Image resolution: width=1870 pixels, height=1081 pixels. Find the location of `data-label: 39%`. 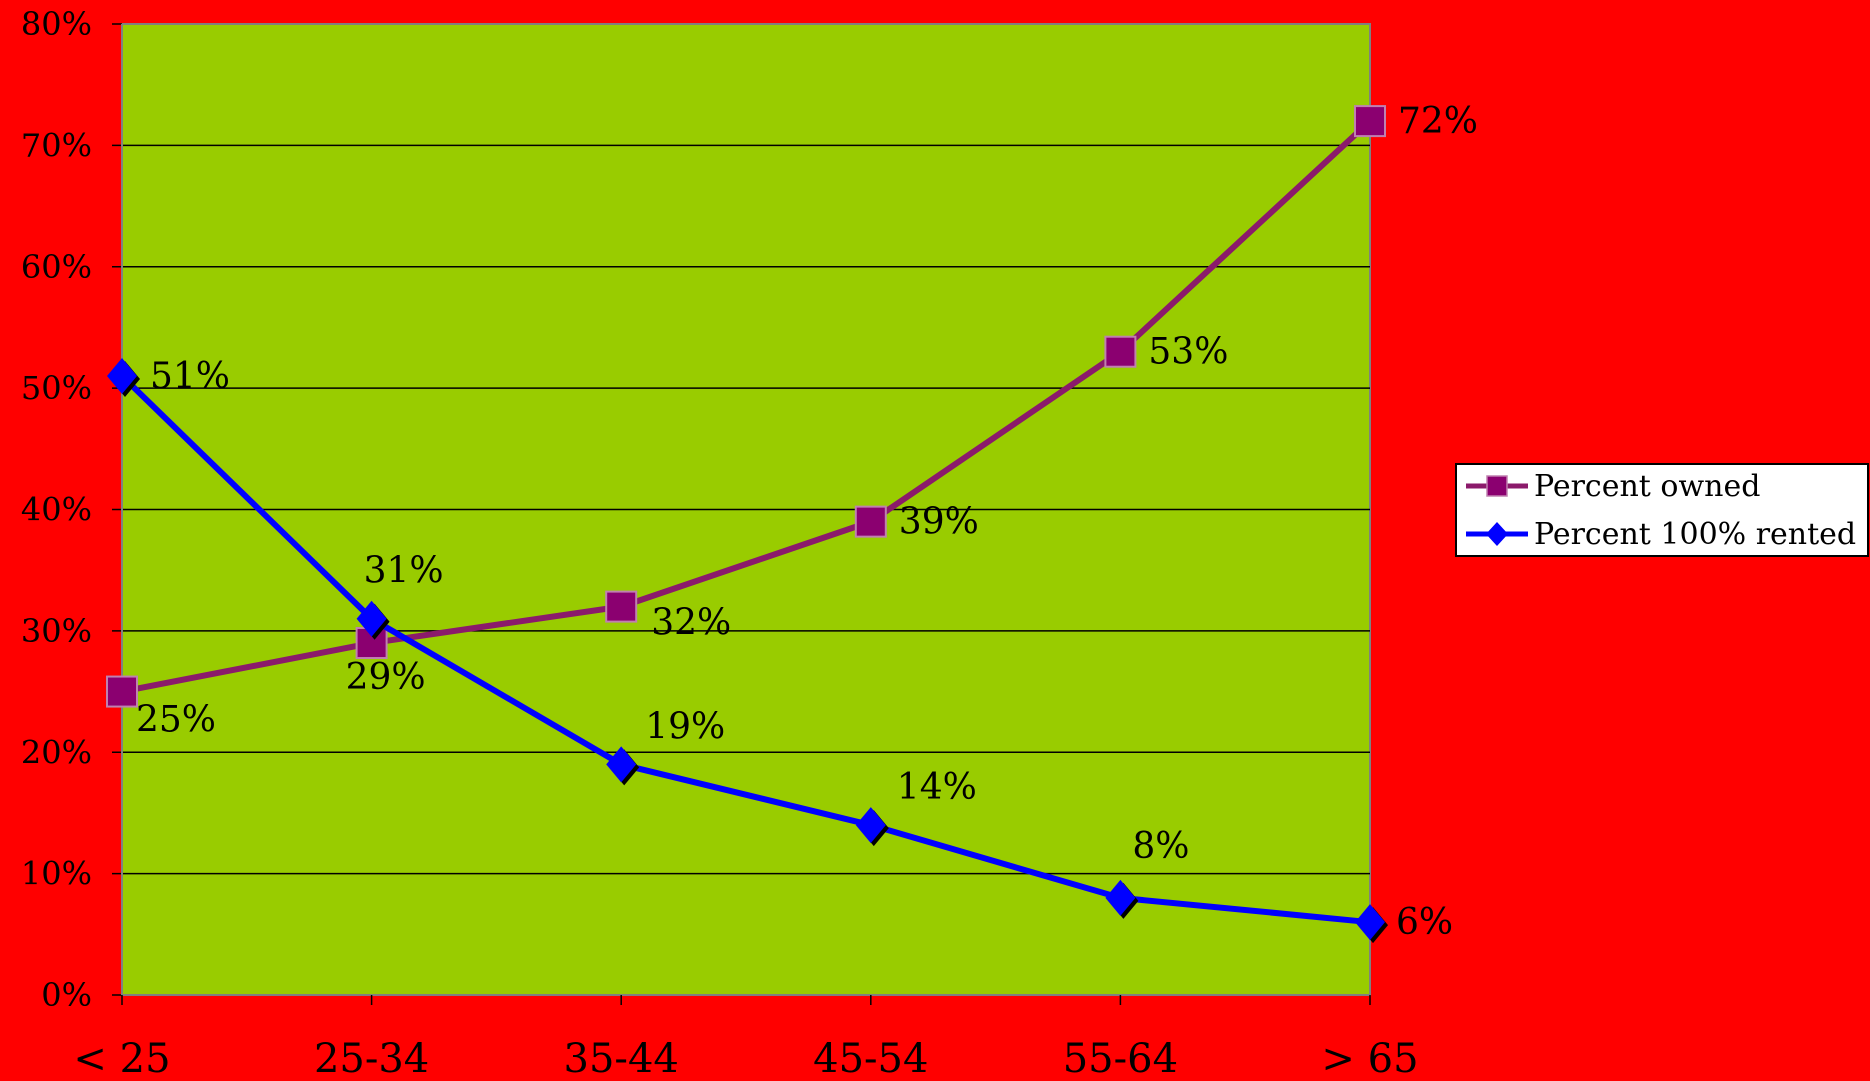

data-label: 39% is located at coordinates (939, 522).